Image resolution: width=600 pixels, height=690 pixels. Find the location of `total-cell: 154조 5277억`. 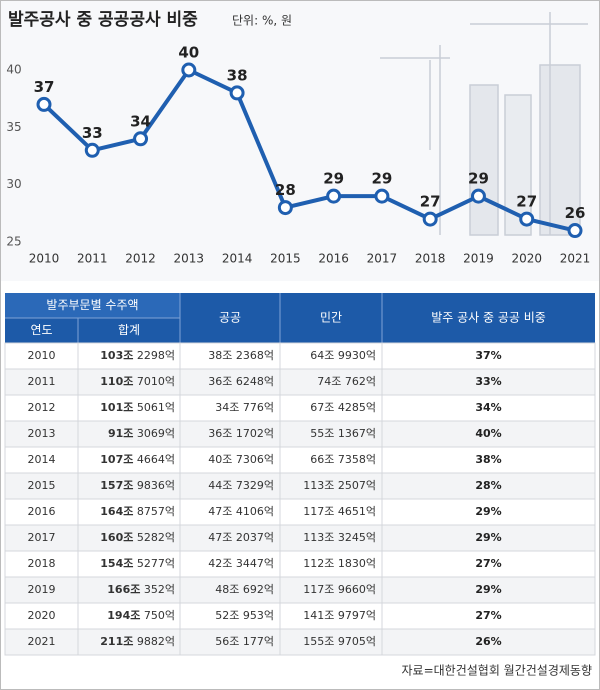

total-cell: 154조 5277억 is located at coordinates (137, 563).